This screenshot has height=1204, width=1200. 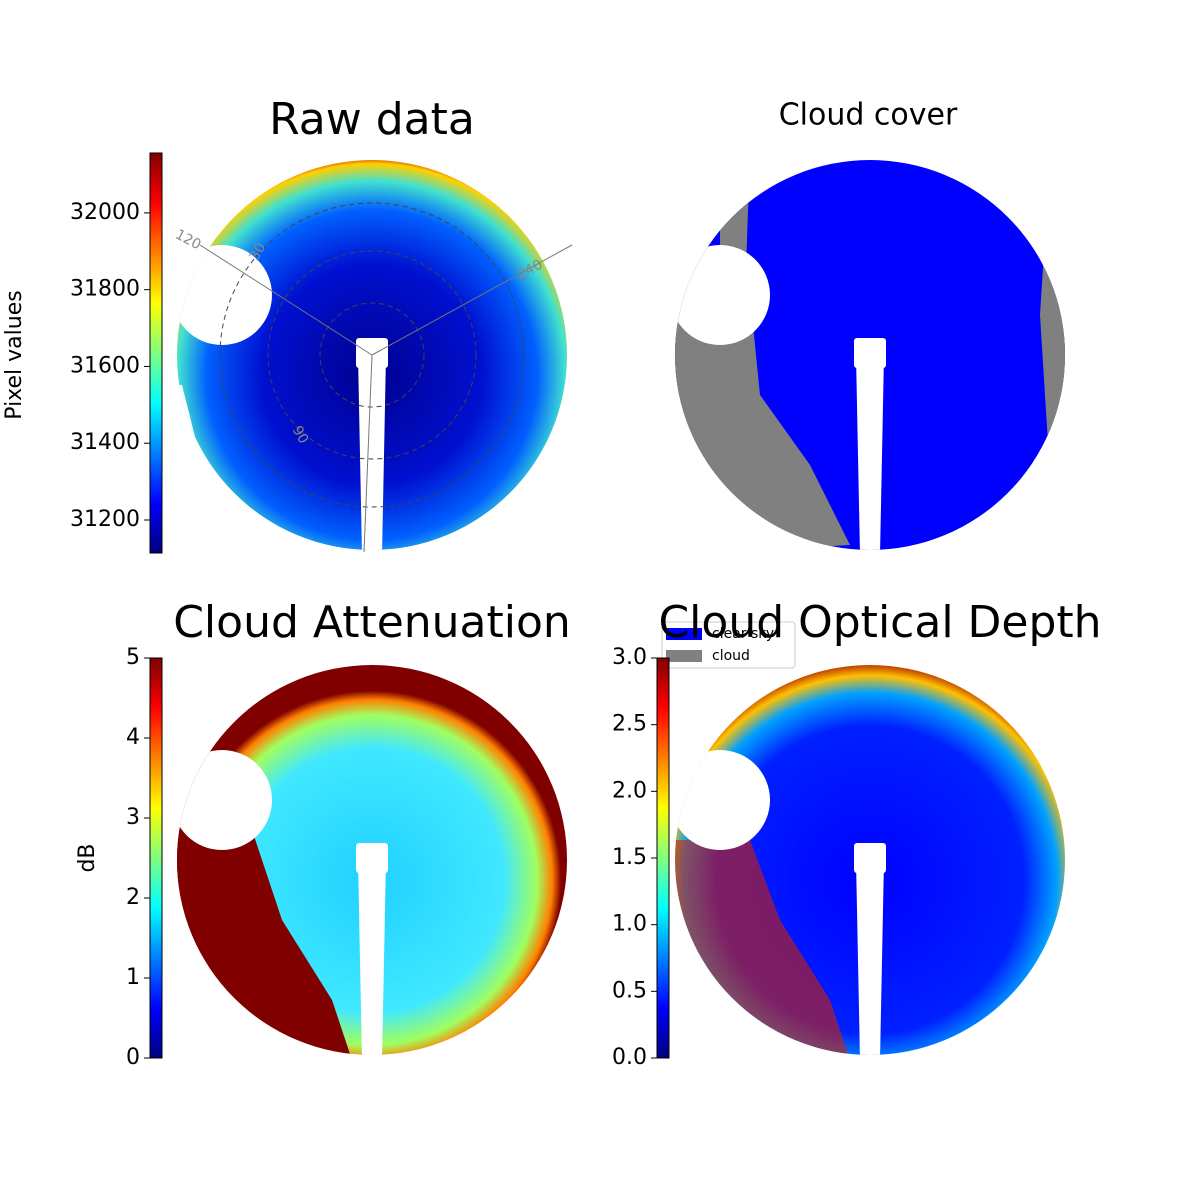 What do you see at coordinates (105, 212) in the screenshot?
I see `colorbar-tick-label: 32000` at bounding box center [105, 212].